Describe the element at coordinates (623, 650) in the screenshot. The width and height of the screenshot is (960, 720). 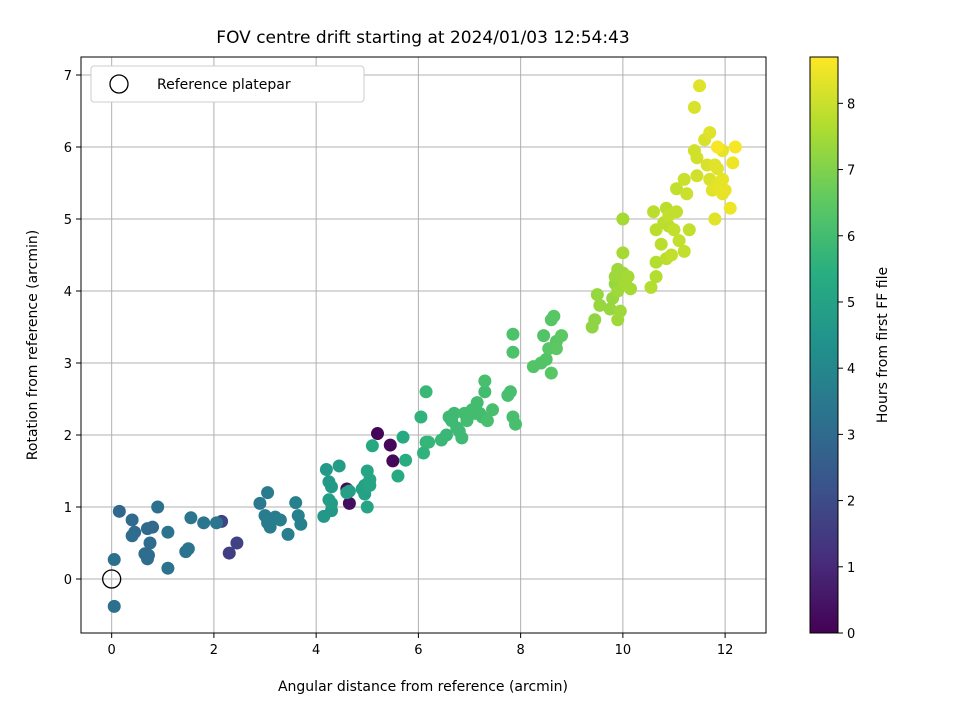
I see `x-tick-label: 10` at that location.